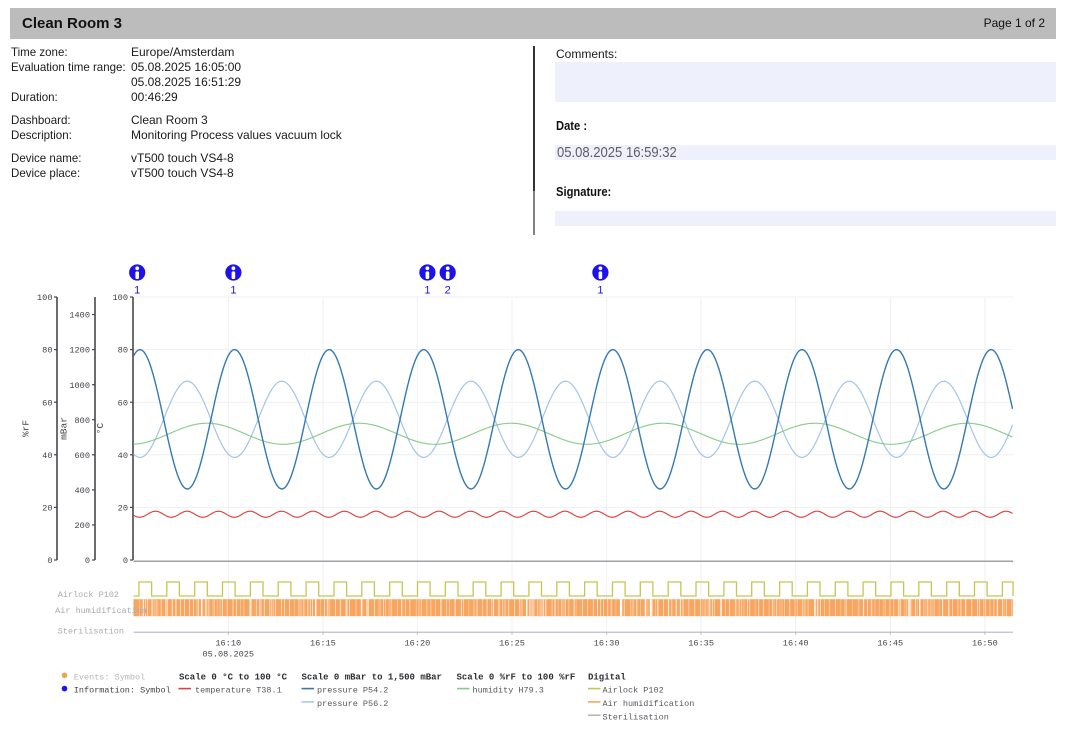  What do you see at coordinates (82, 456) in the screenshot?
I see `svg-text: 600` at bounding box center [82, 456].